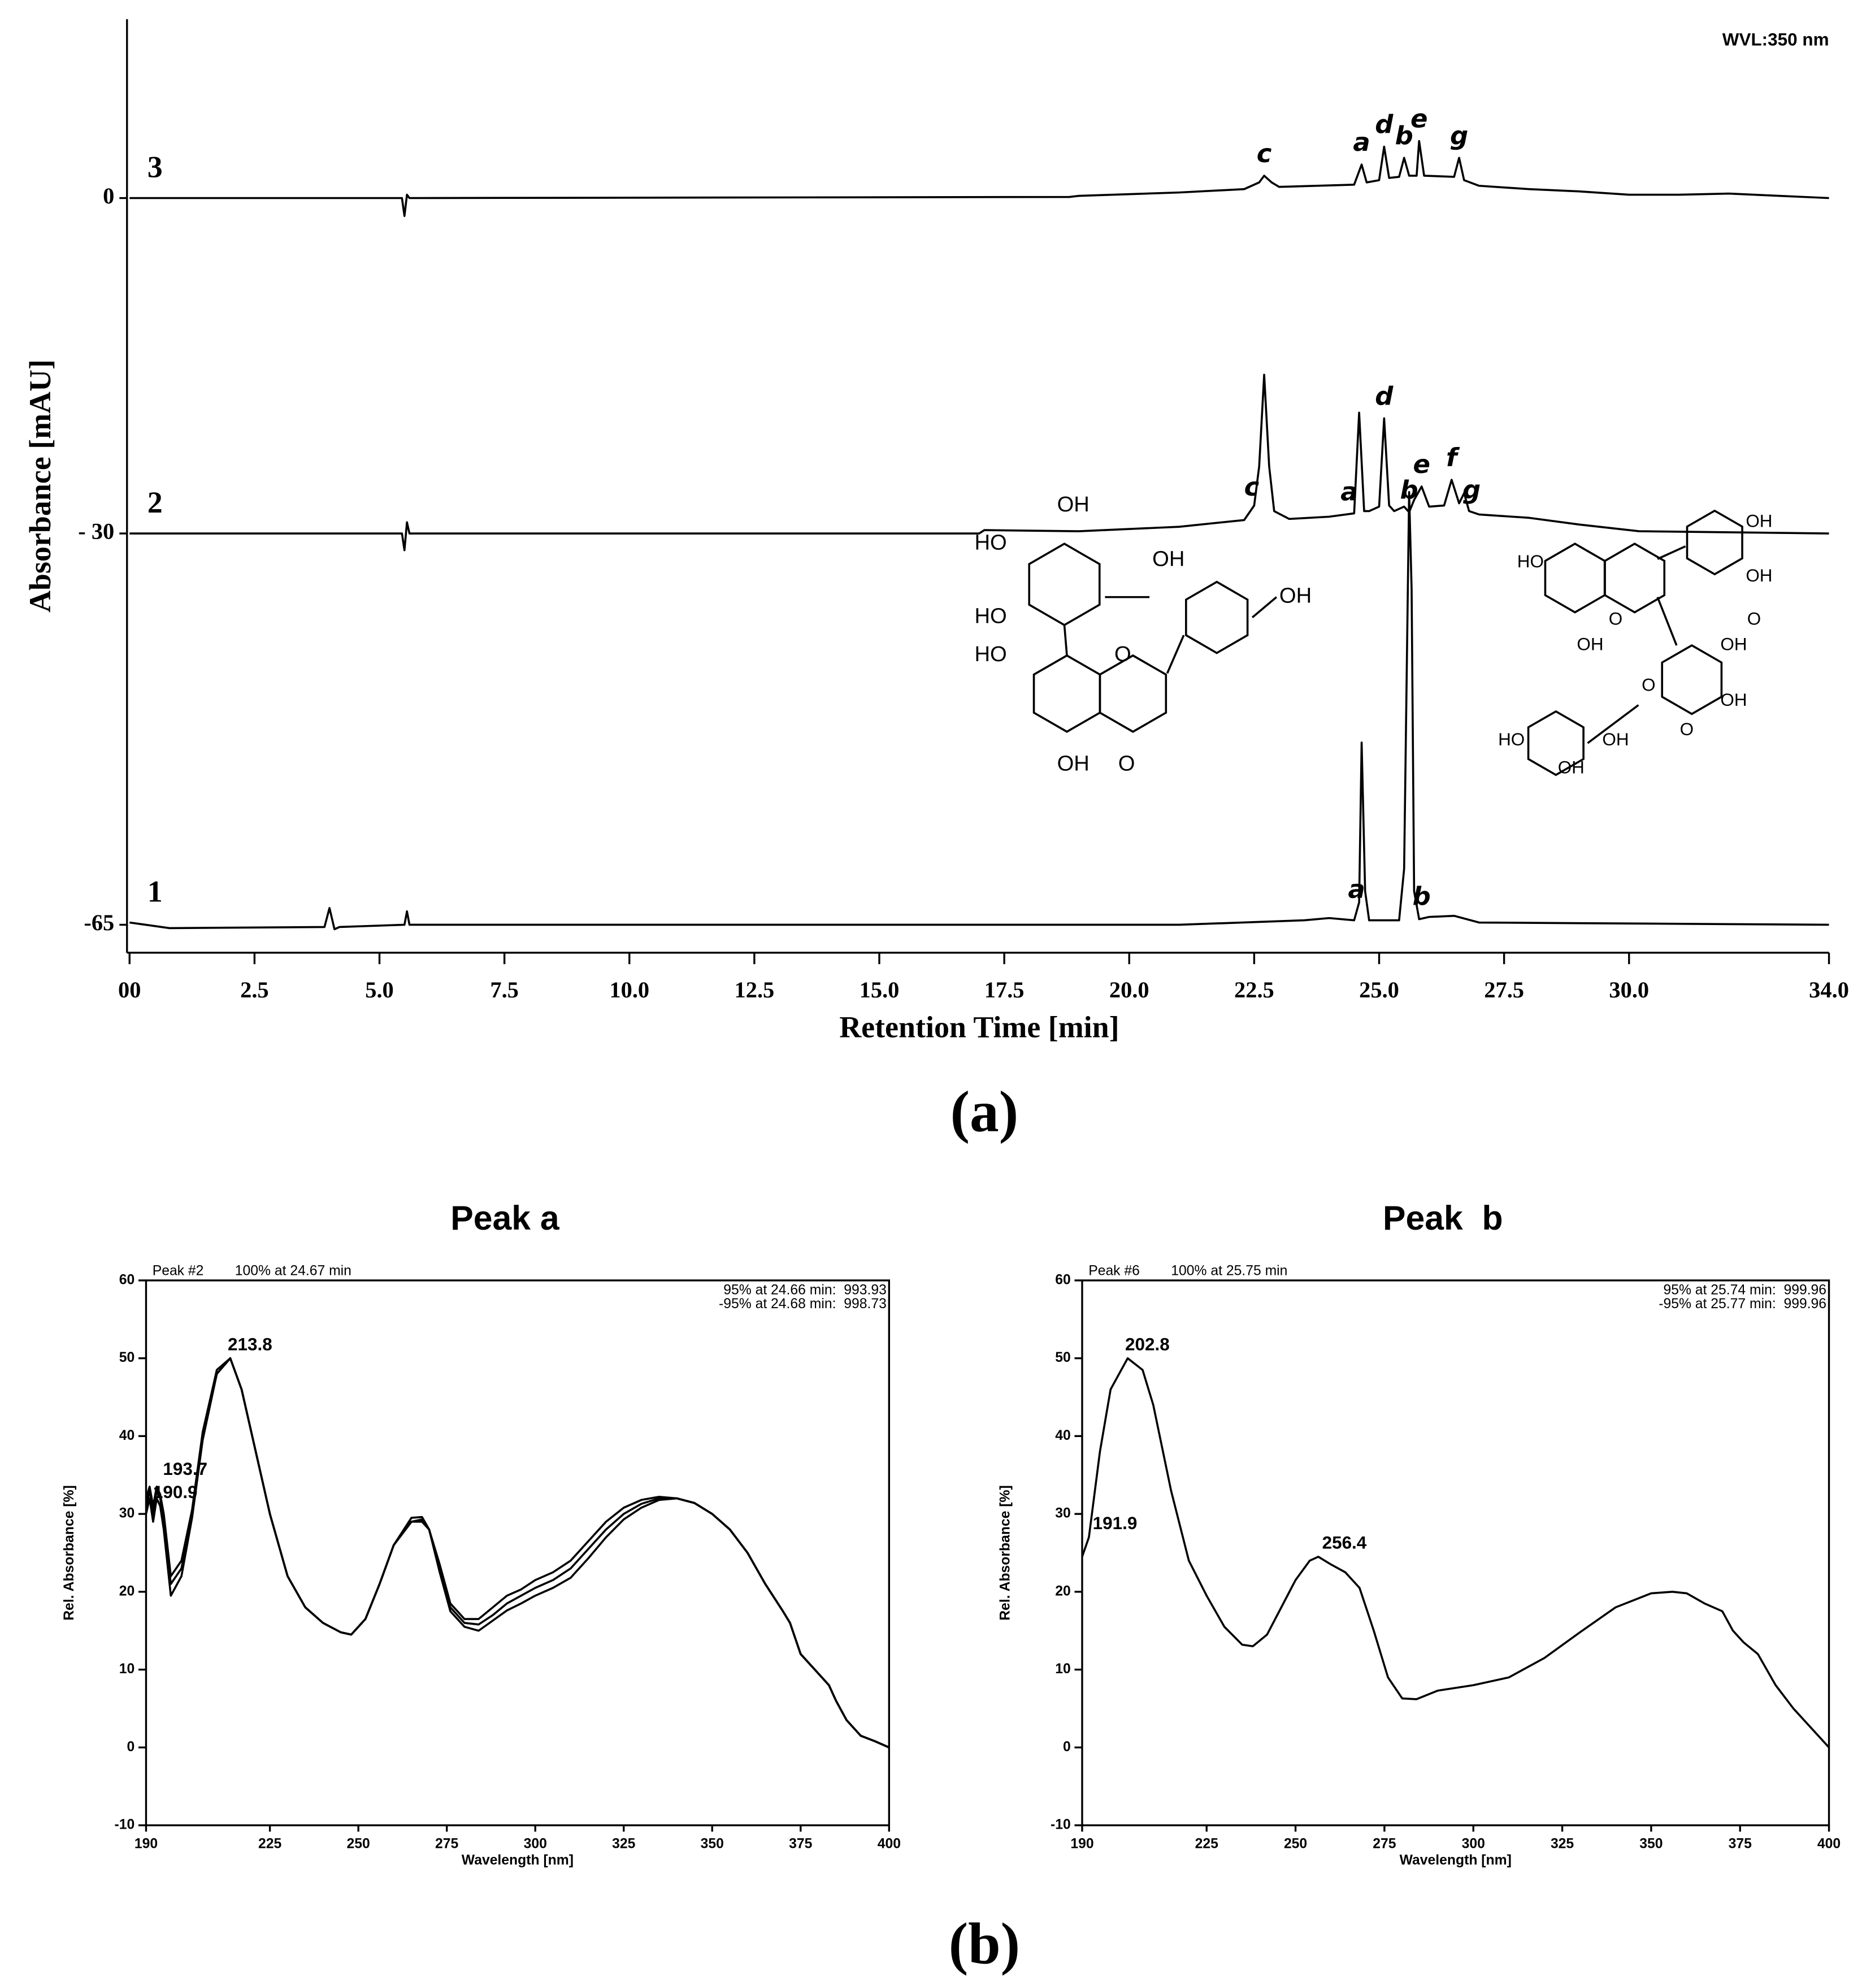 This screenshot has width=1862, height=1988. Describe the element at coordinates (518, 1861) in the screenshot. I see `x-axis-label: Wavelength [nm]` at that location.